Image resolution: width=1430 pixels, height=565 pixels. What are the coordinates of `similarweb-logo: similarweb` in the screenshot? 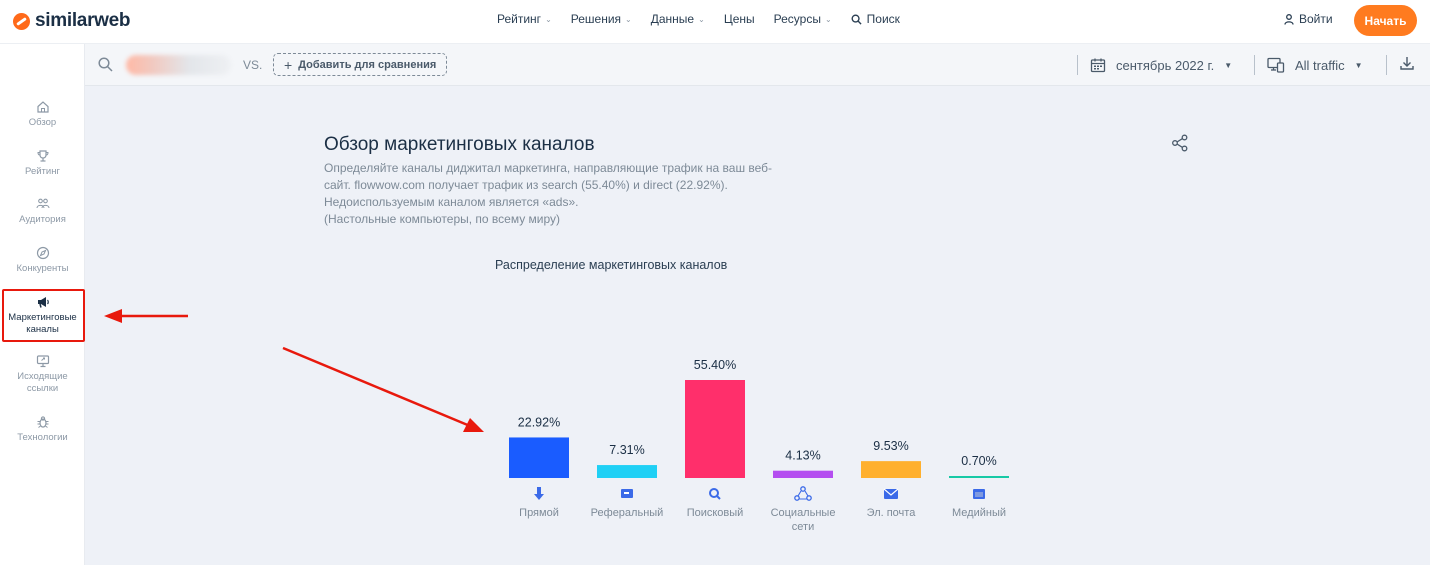 It's located at (72, 21).